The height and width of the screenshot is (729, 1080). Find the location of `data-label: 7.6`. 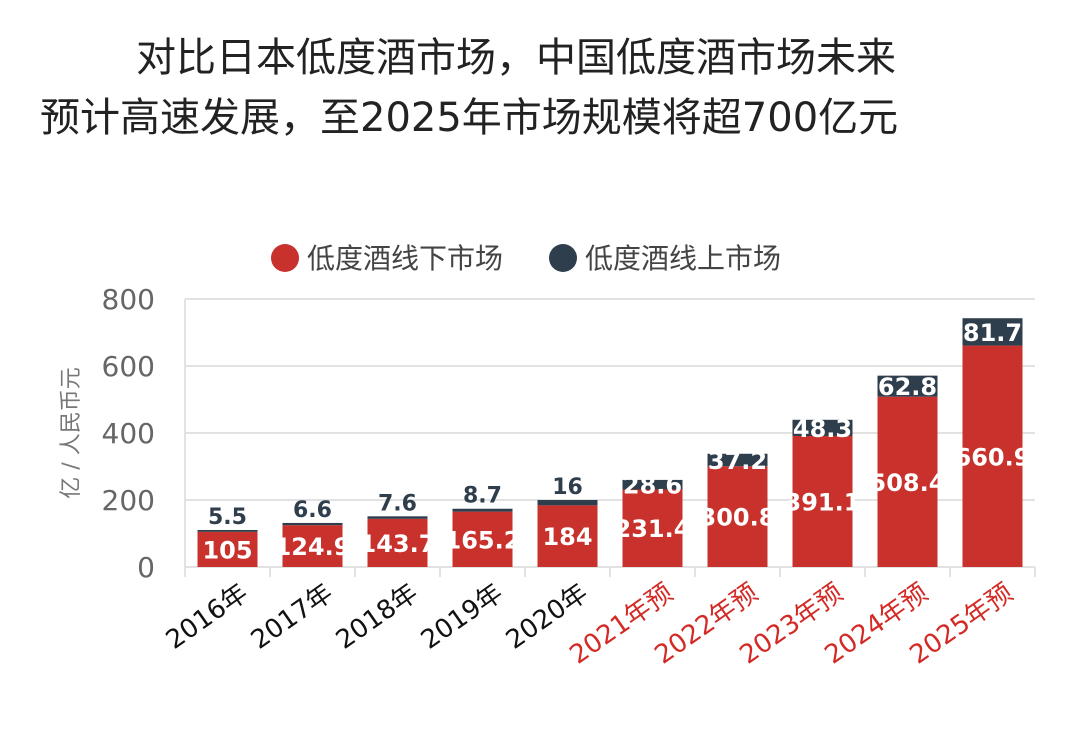

data-label: 7.6 is located at coordinates (397, 503).